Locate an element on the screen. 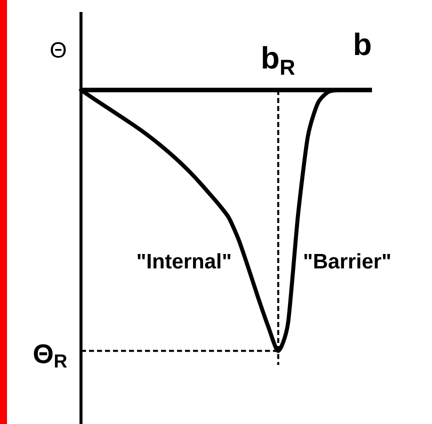 The width and height of the screenshot is (432, 424). annotation: "Internal" is located at coordinates (184, 261).